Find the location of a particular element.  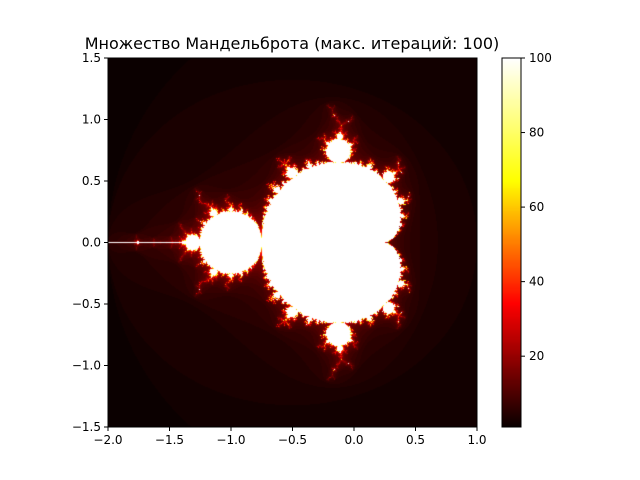

y-axis: −1.5 −1.0 −0.5 0.0 0.5 1.0 1.5 is located at coordinates (90, 242).